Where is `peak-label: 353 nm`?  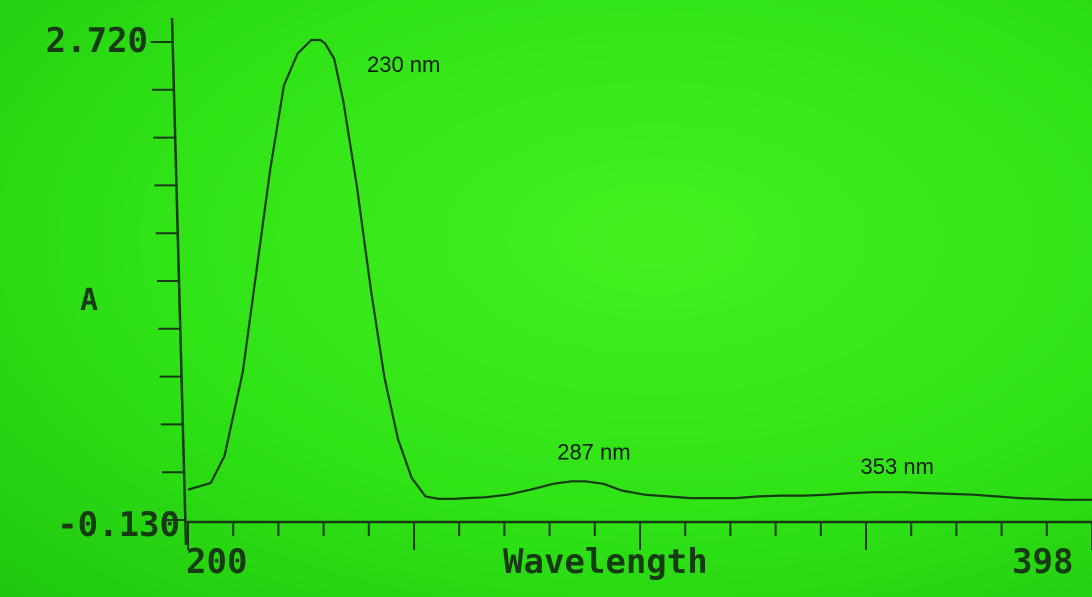 peak-label: 353 nm is located at coordinates (897, 466).